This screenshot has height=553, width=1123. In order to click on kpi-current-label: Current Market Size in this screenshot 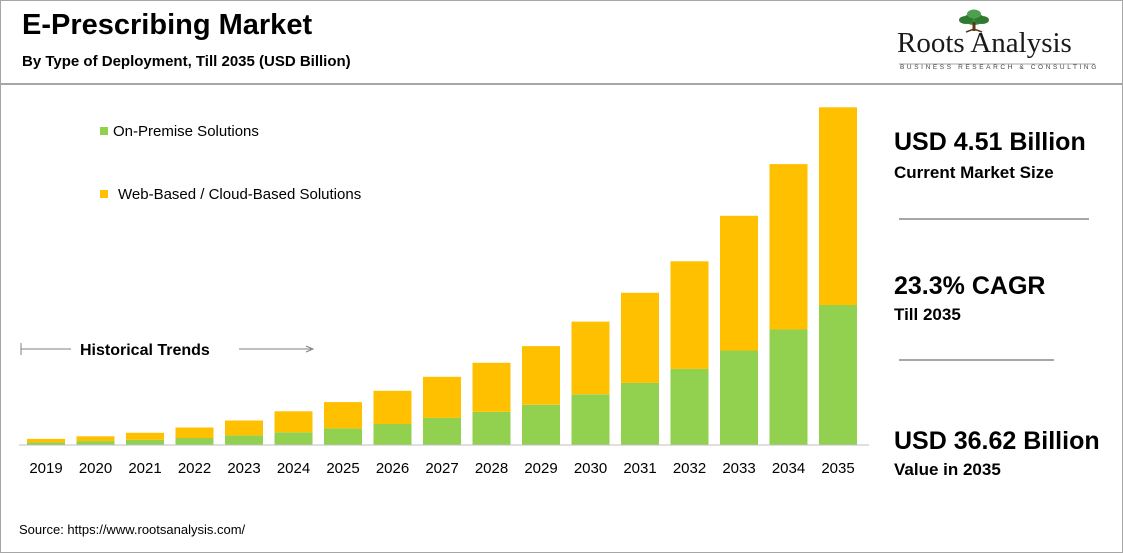, I will do `click(974, 172)`.